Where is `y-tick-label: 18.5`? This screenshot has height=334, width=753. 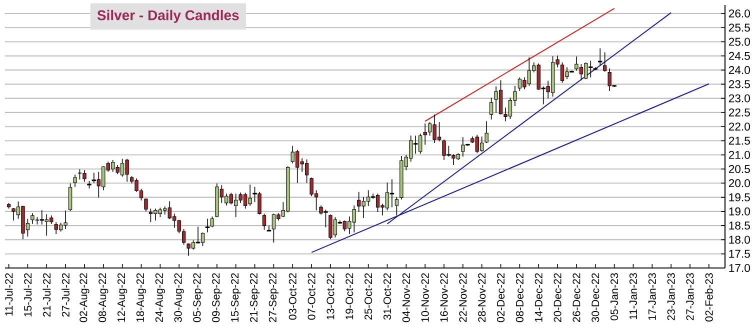 y-tick-label: 18.5 is located at coordinates (739, 226).